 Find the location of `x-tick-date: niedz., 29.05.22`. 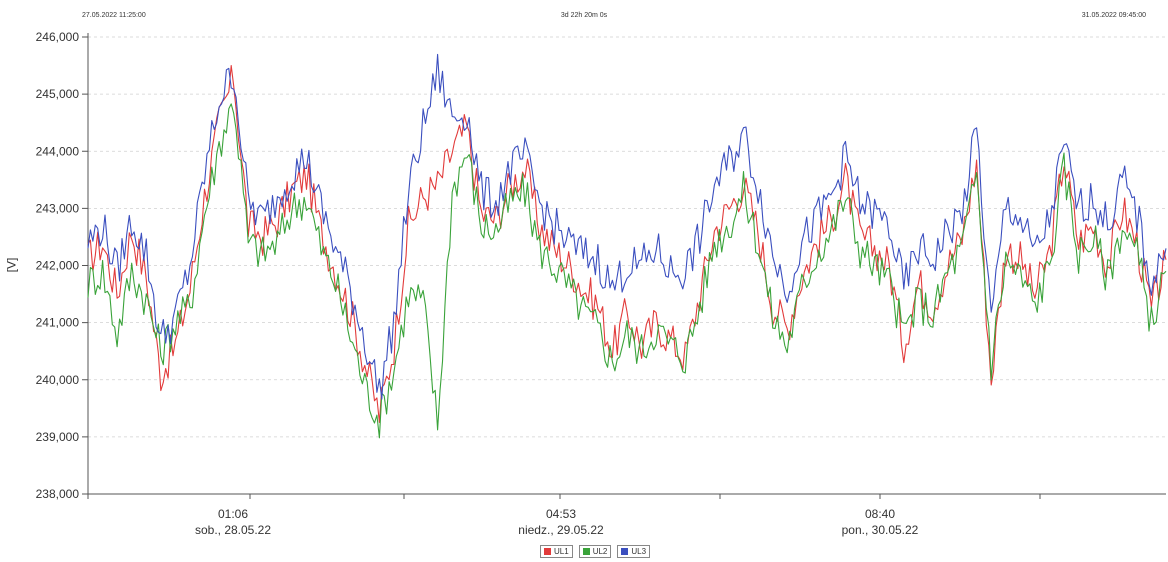

x-tick-date: niedz., 29.05.22 is located at coordinates (561, 530).